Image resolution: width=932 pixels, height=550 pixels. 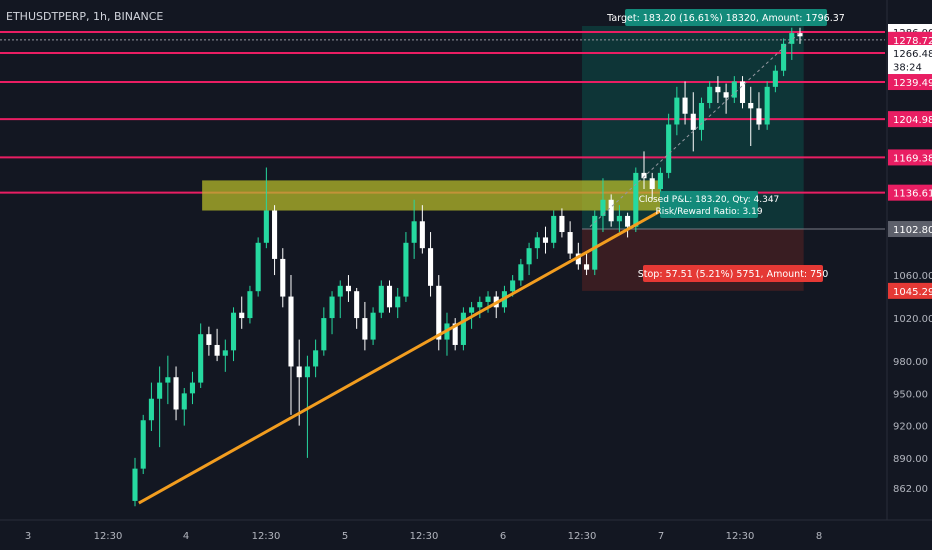 I want to click on time-tick-label: 8, so click(x=819, y=536).